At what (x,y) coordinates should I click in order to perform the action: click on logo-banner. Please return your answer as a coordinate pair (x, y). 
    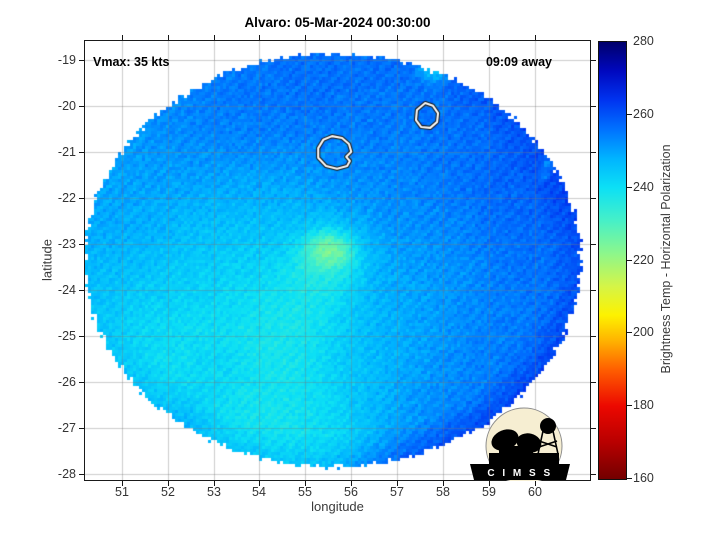
    Looking at the image, I should click on (520, 472).